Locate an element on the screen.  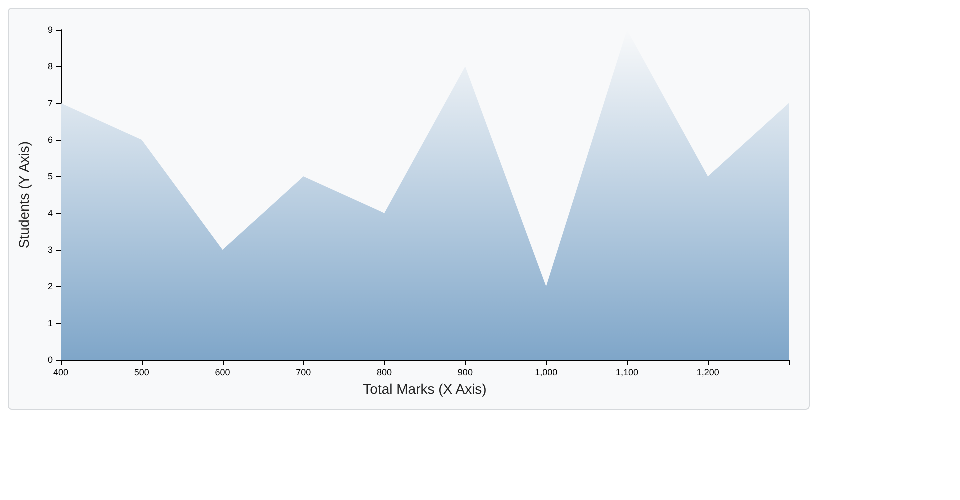
y-tick-label: 0 is located at coordinates (50, 360).